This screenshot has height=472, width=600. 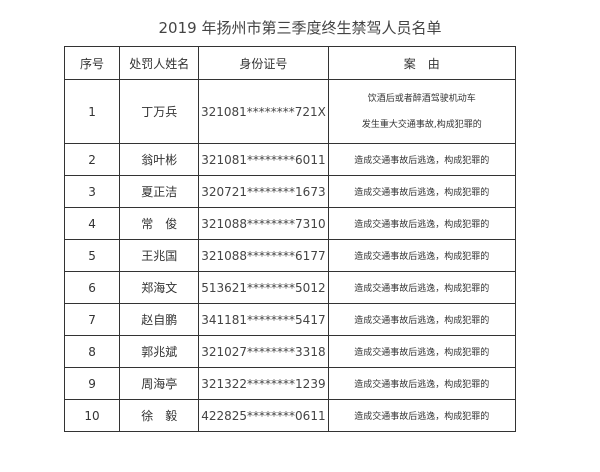 What do you see at coordinates (263, 287) in the screenshot?
I see `cell-id: 513621********5012` at bounding box center [263, 287].